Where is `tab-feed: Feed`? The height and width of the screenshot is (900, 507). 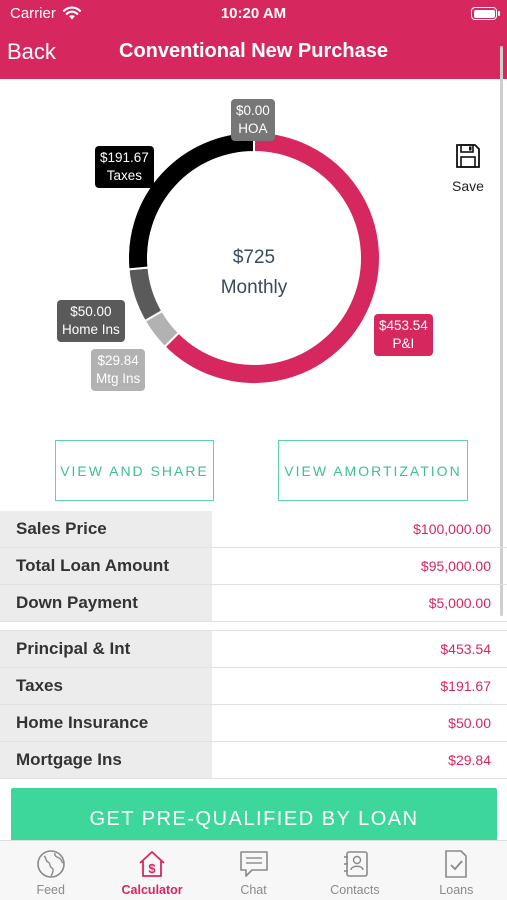 tab-feed: Feed is located at coordinates (50, 870).